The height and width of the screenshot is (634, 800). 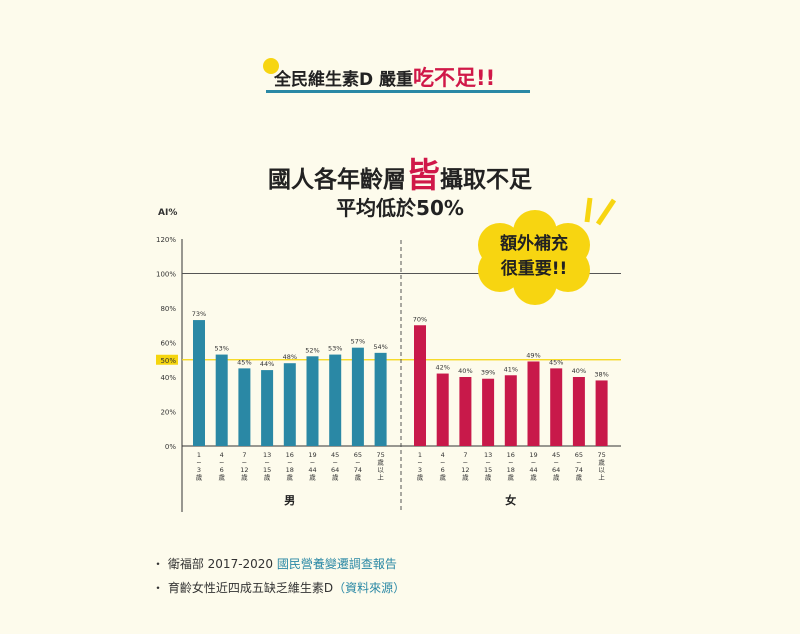 I want to click on x-tick-label: 7, so click(x=465, y=455).